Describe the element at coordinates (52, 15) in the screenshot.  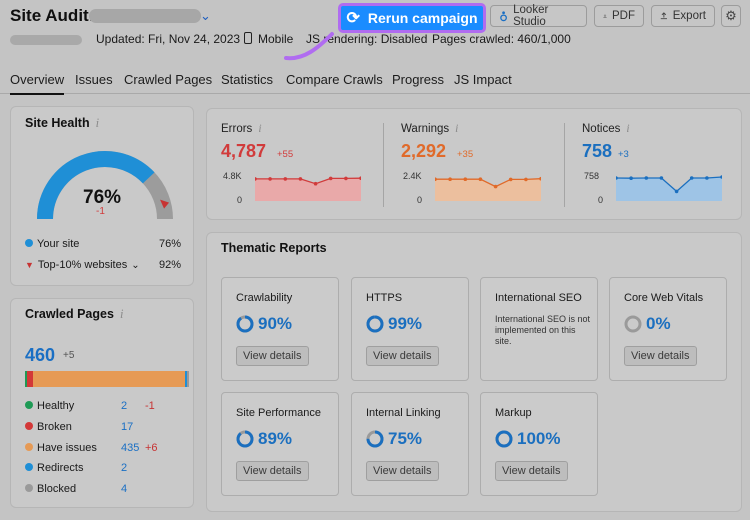
I see `page-title: Site Audit:` at that location.